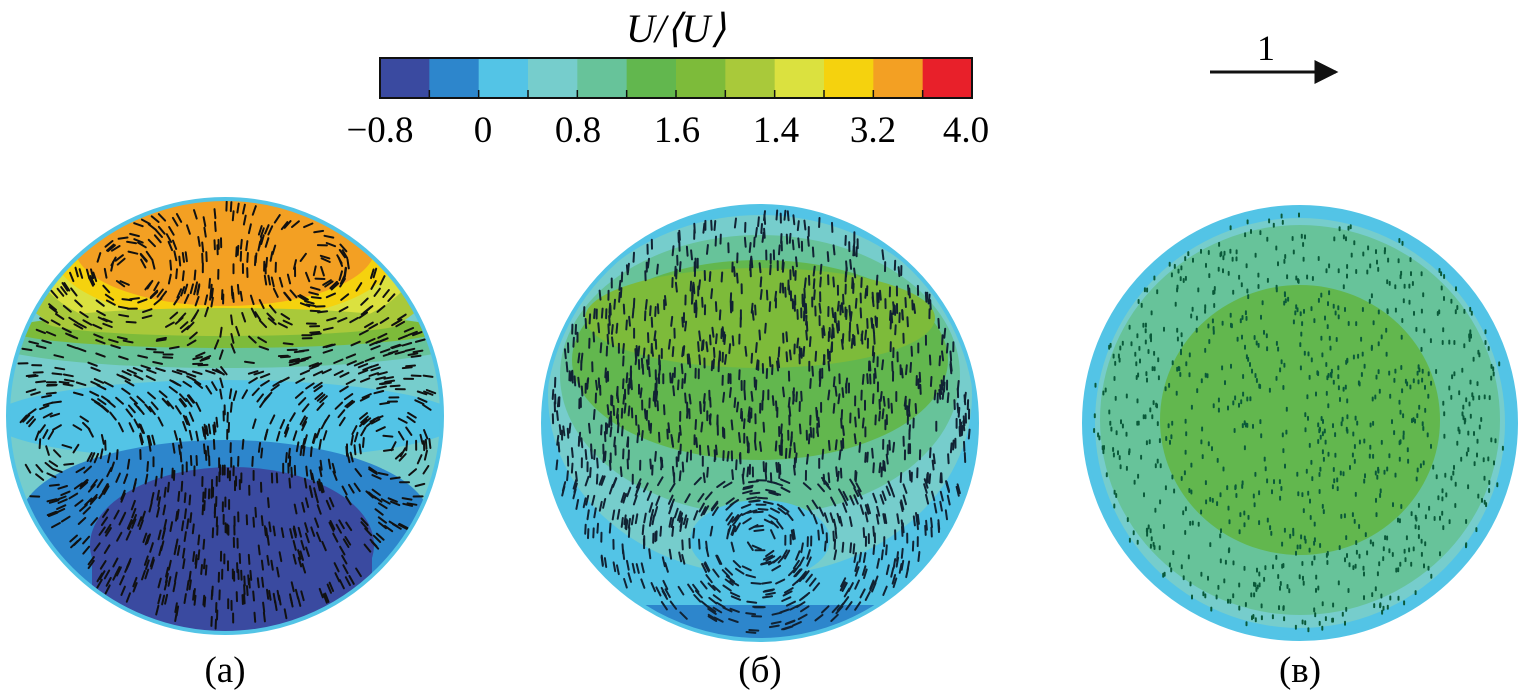 The width and height of the screenshot is (1535, 694). What do you see at coordinates (483, 130) in the screenshot?
I see `colorbar-tick-label: 0` at bounding box center [483, 130].